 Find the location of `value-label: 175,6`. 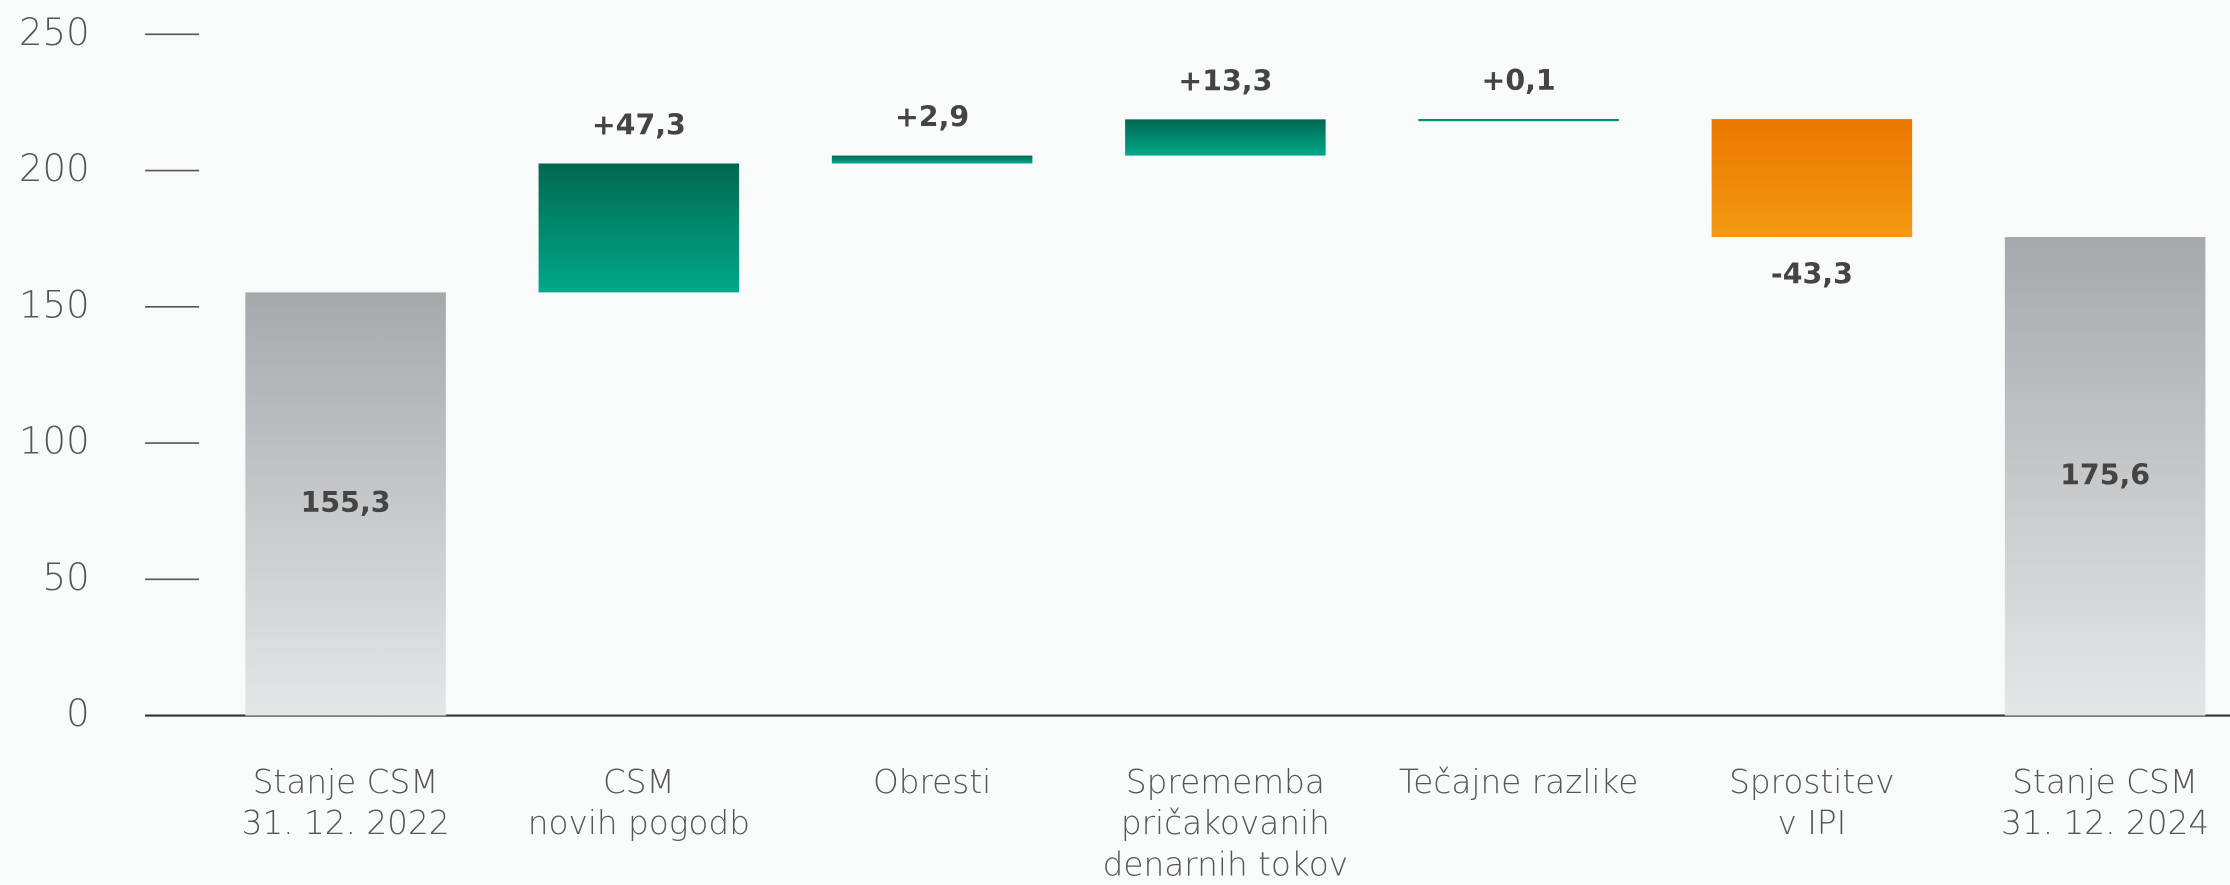

value-label: 175,6 is located at coordinates (2105, 474).